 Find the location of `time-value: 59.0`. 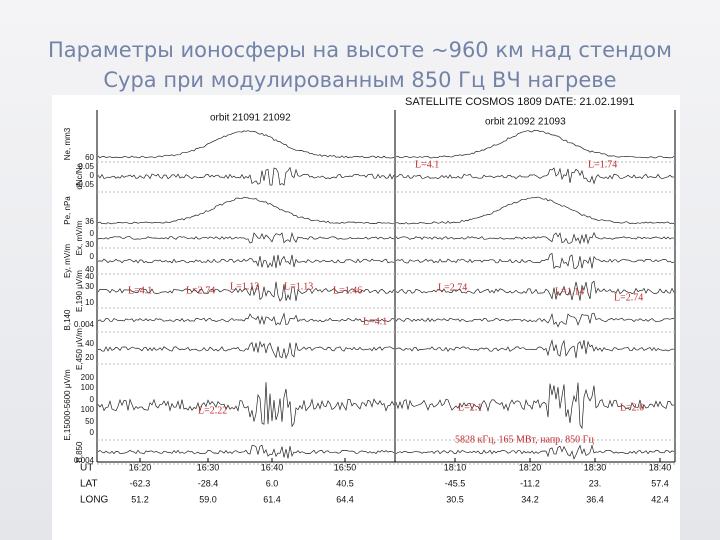

time-value: 59.0 is located at coordinates (208, 499).